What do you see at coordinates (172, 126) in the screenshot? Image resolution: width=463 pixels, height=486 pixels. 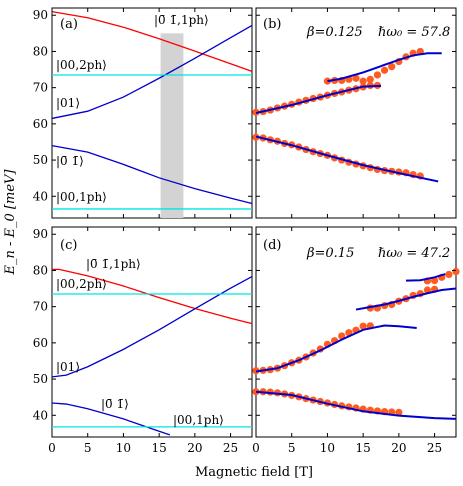 I see `shaded-band` at bounding box center [172, 126].